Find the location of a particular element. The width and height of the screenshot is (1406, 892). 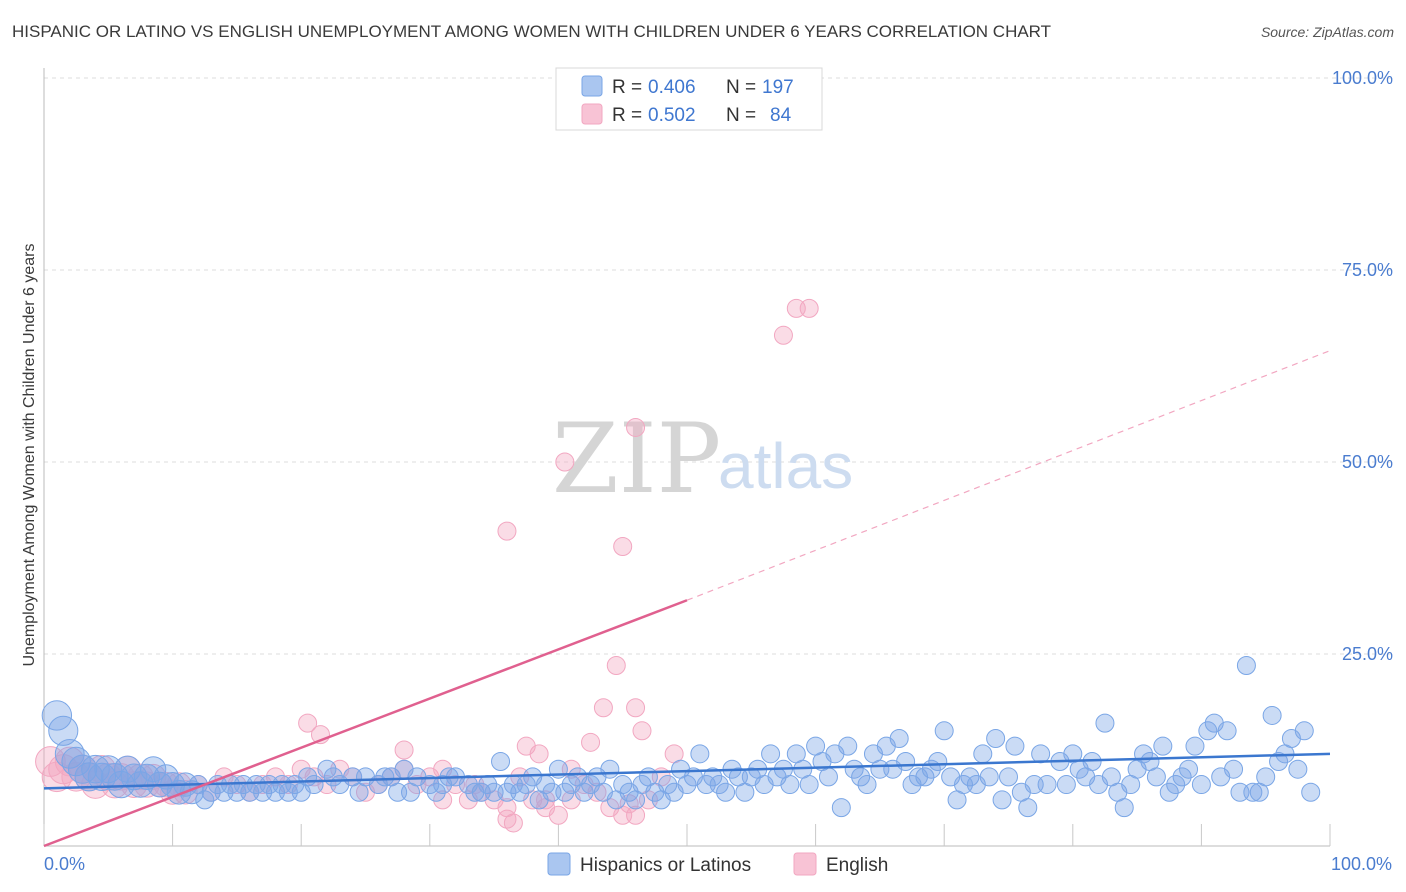

bottom-legend-label-hispanic: Hispanics or Latinos is located at coordinates (665, 865).